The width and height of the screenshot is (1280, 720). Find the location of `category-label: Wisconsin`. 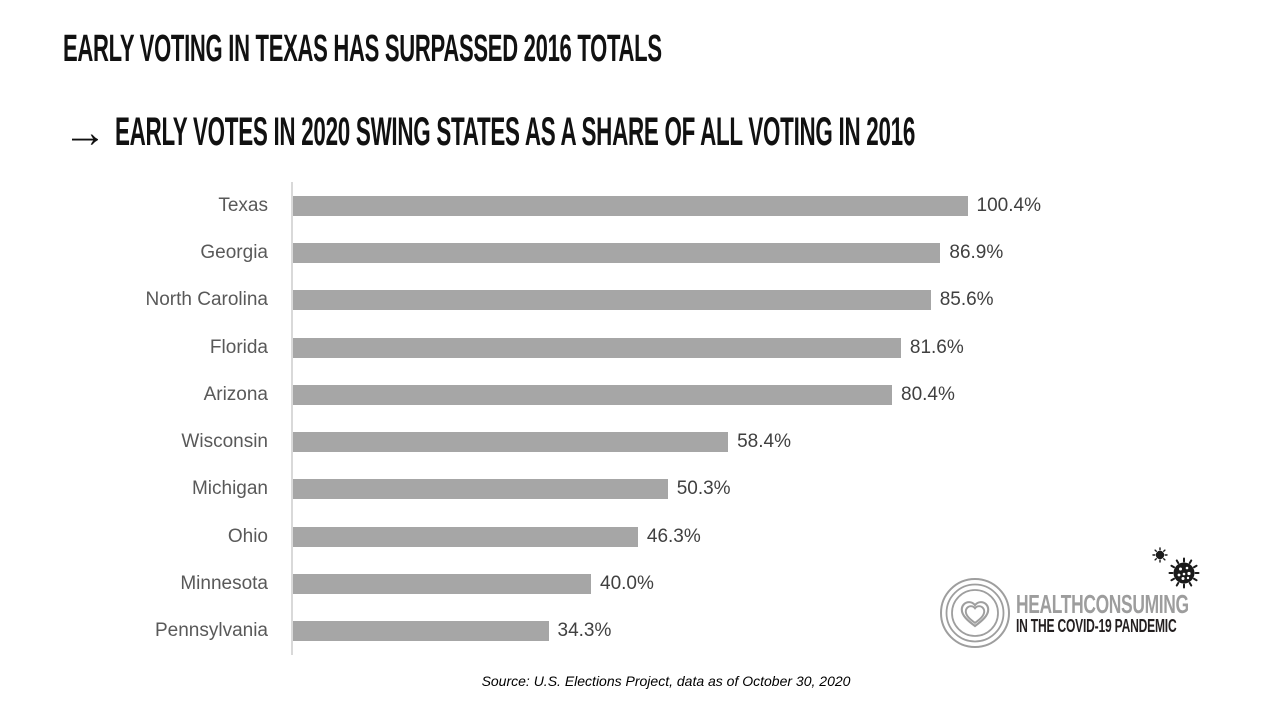

category-label: Wisconsin is located at coordinates (224, 442).